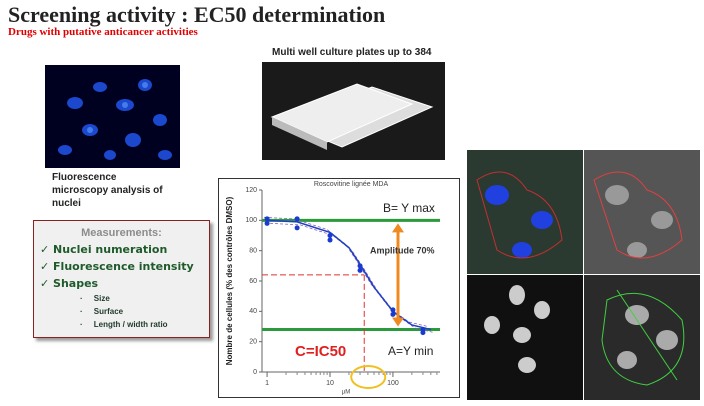 This screenshot has height=406, width=704. Describe the element at coordinates (253, 311) in the screenshot. I see `y-tick-label: 40` at that location.